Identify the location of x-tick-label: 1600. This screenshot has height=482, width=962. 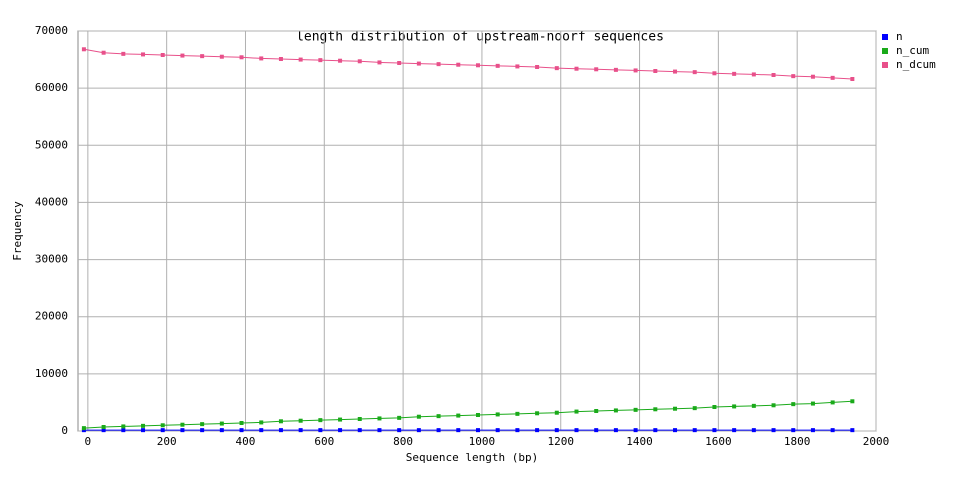
(718, 441).